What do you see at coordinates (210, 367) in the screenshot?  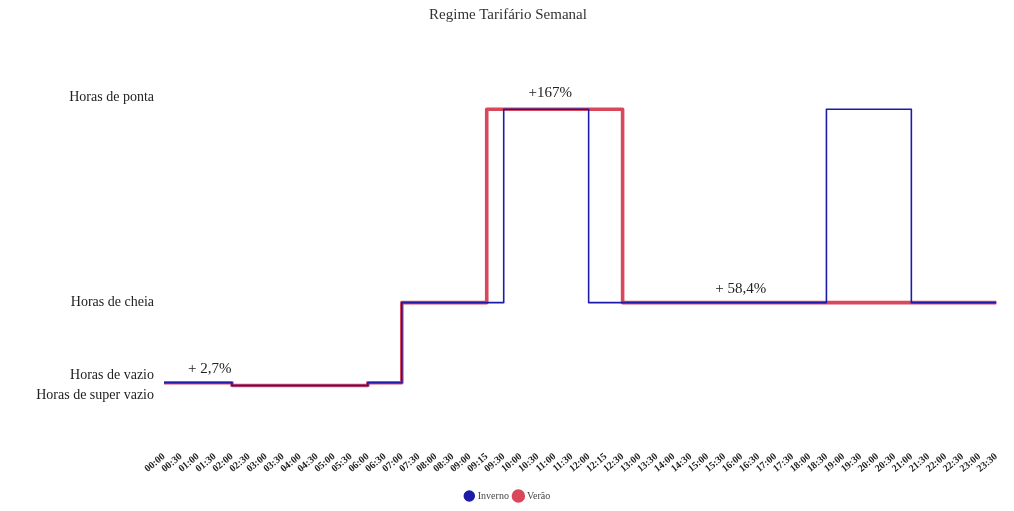 I see `annotation: + 2,7%` at bounding box center [210, 367].